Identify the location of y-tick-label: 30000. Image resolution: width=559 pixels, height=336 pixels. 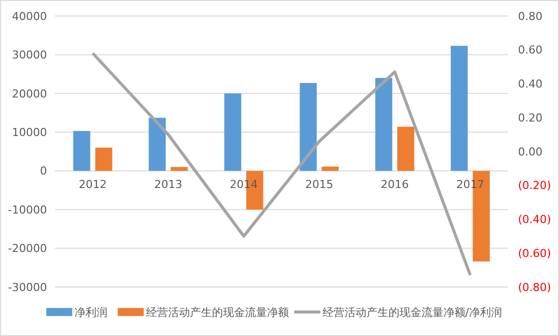
(29, 55).